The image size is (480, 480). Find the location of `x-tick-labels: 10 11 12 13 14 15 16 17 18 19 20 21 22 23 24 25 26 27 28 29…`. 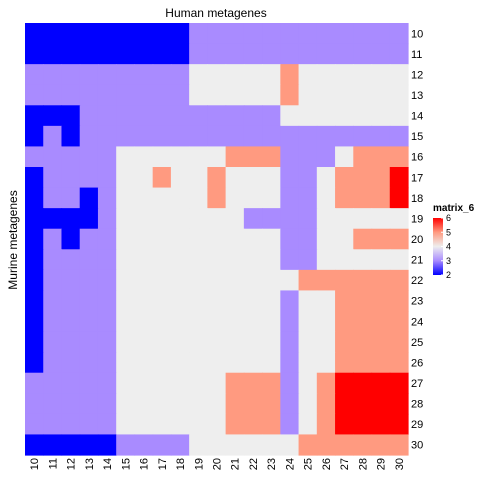

x-tick-labels: 10 11 12 13 14 15 16 17 18 19 20 21 22 23 24 25 26 27 28 29… is located at coordinates (217, 464).